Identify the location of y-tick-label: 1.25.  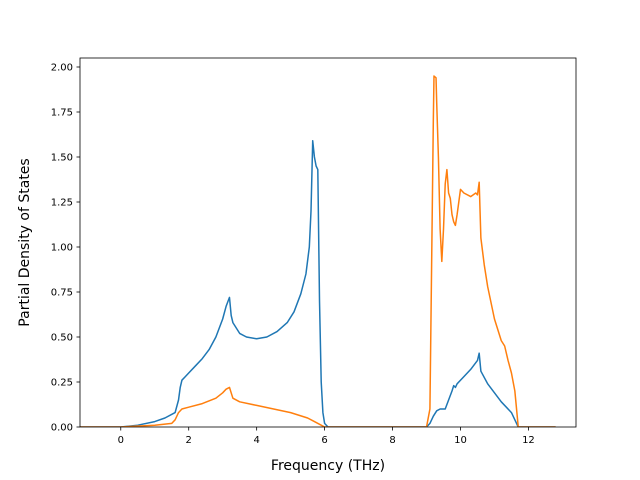
(62, 203).